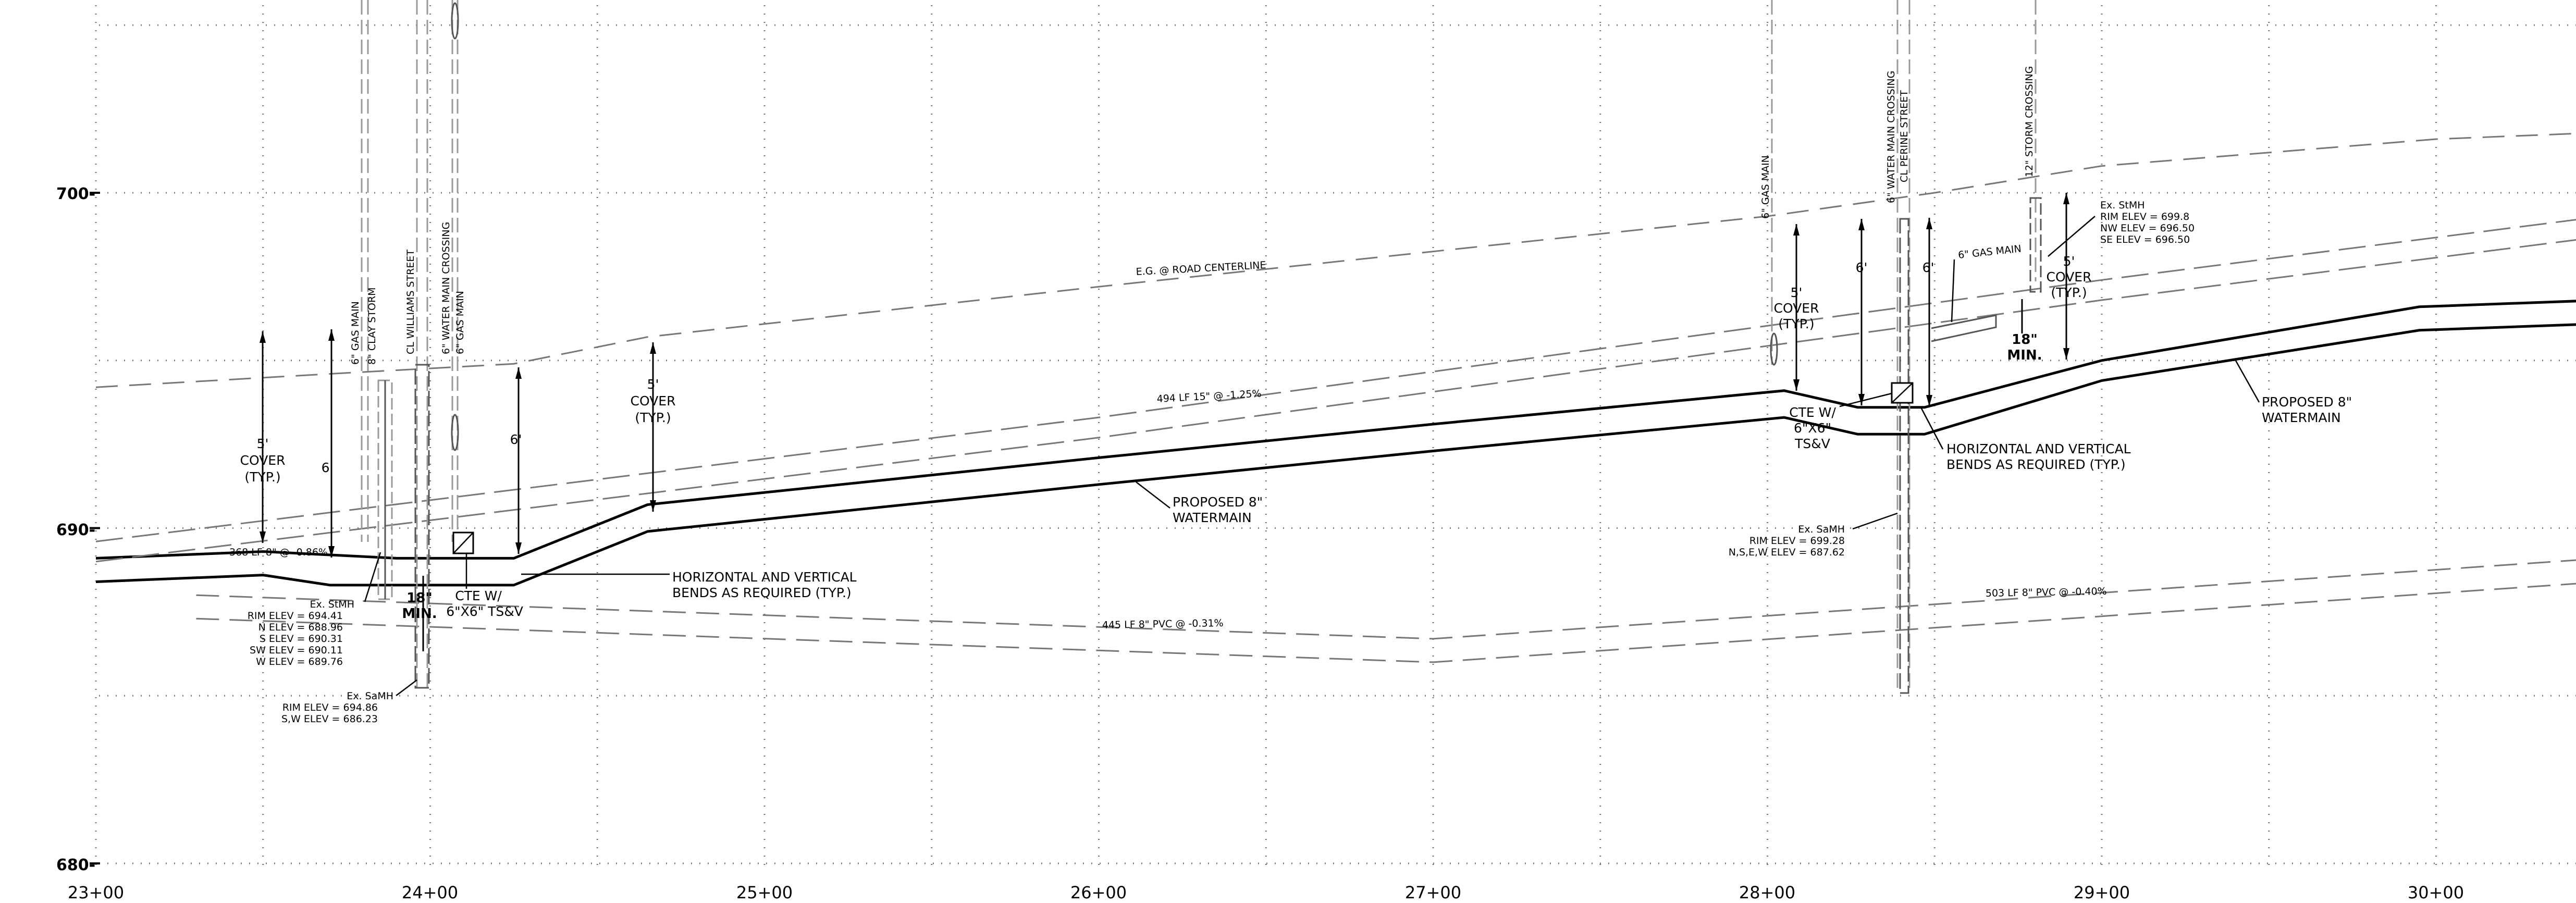 Image resolution: width=2576 pixels, height=903 pixels. What do you see at coordinates (2025, 340) in the screenshot?
I see `label-18in-b: 18"` at bounding box center [2025, 340].